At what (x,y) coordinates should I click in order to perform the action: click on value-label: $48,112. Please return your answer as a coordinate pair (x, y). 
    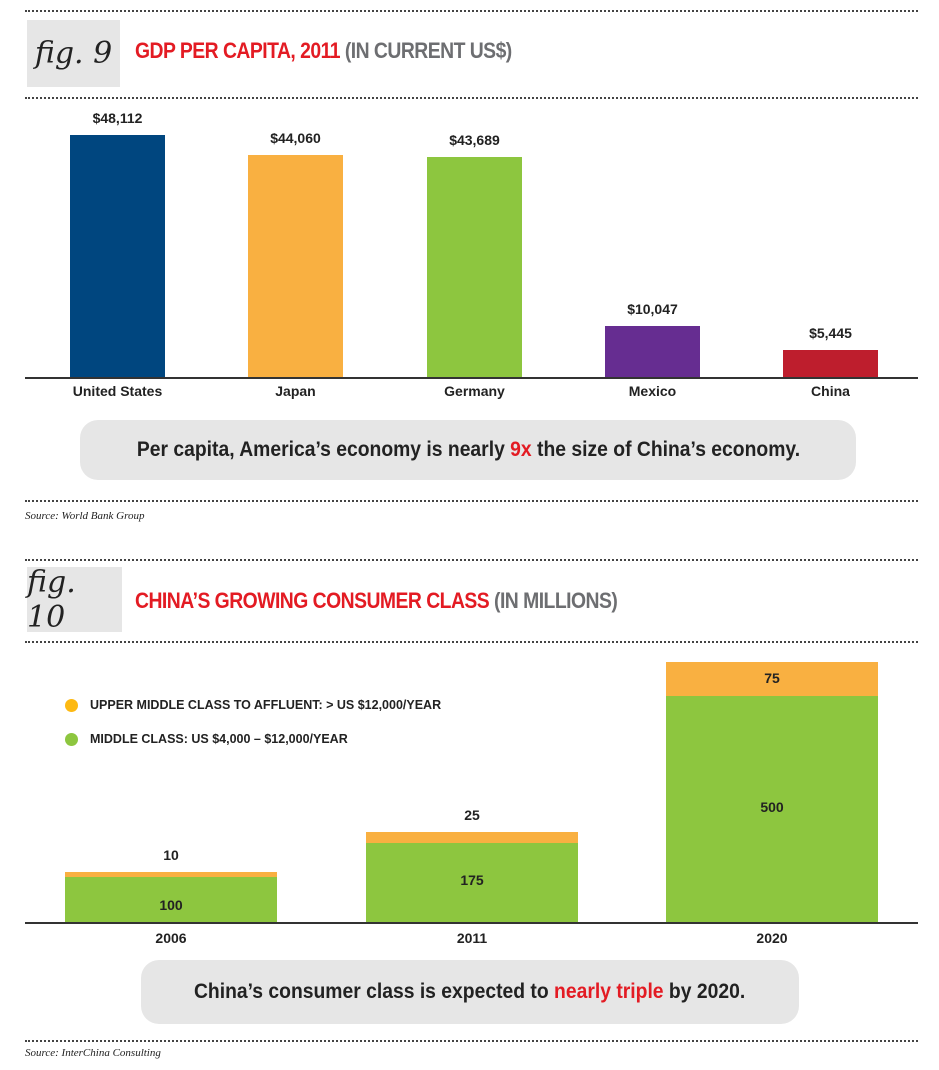
    Looking at the image, I should click on (117, 118).